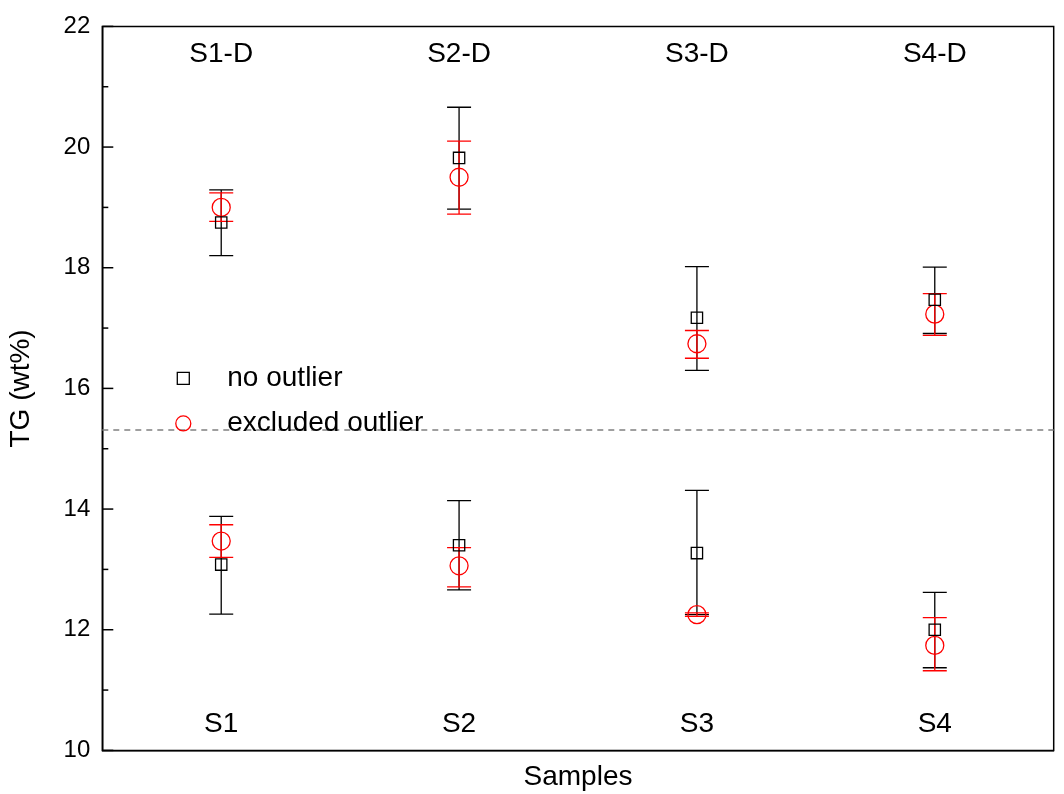 The image size is (1064, 794). Describe the element at coordinates (19, 388) in the screenshot. I see `y-axis-title: TG (wt%)` at that location.